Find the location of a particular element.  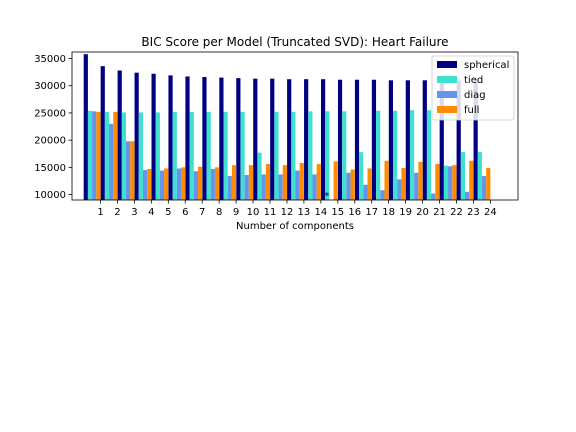

x-tick-label: 17 is located at coordinates (371, 212).